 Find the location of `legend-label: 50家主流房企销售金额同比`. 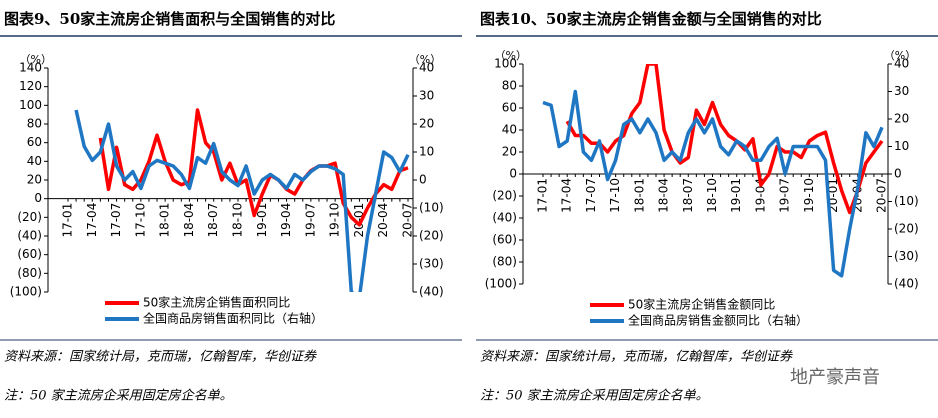

legend-label: 50家主流房企销售金额同比 is located at coordinates (701, 304).